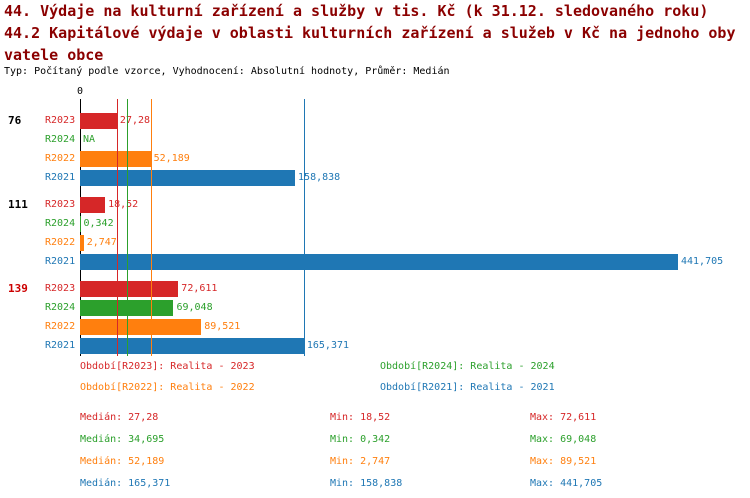 This screenshot has height=498, width=750. Describe the element at coordinates (375, 120) in the screenshot. I see `bar-row: 76 R2023 27,28` at that location.